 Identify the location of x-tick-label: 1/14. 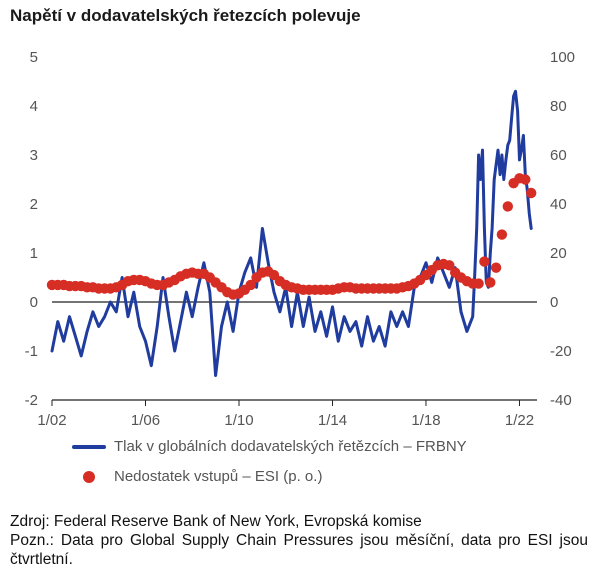
(332, 420).